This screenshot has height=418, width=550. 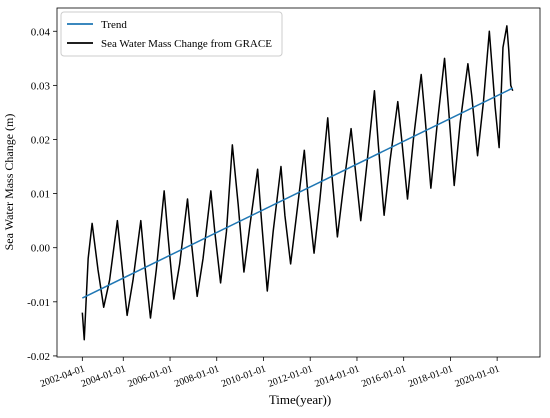 I want to click on x-tick-label: 2020-01-01, so click(x=478, y=376).